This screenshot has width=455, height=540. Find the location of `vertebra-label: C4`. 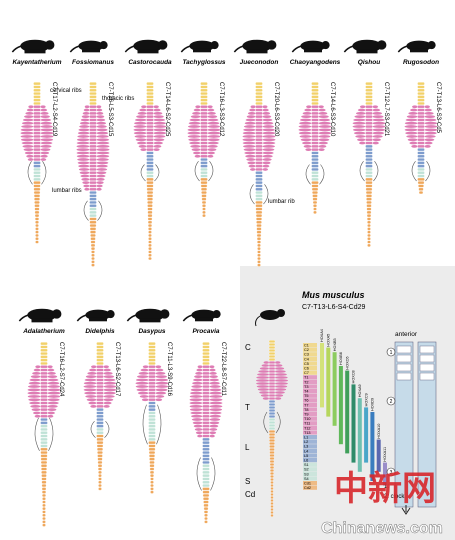

vertebra-label: C4 is located at coordinates (306, 359).